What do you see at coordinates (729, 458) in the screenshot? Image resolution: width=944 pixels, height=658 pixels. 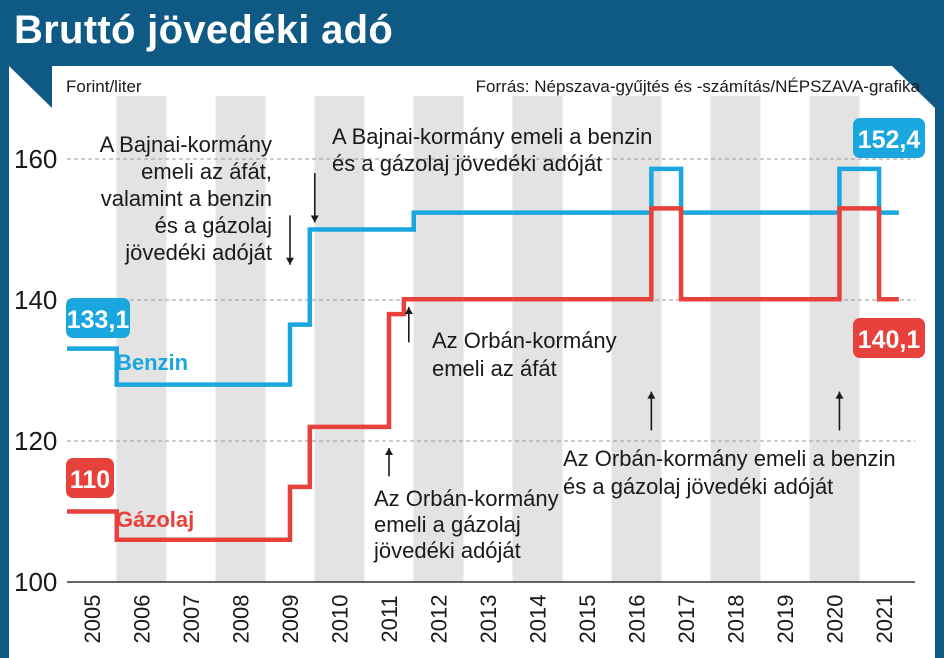 I see `annotation-line: Az Orbán-kormány emeli a benzin` at bounding box center [729, 458].